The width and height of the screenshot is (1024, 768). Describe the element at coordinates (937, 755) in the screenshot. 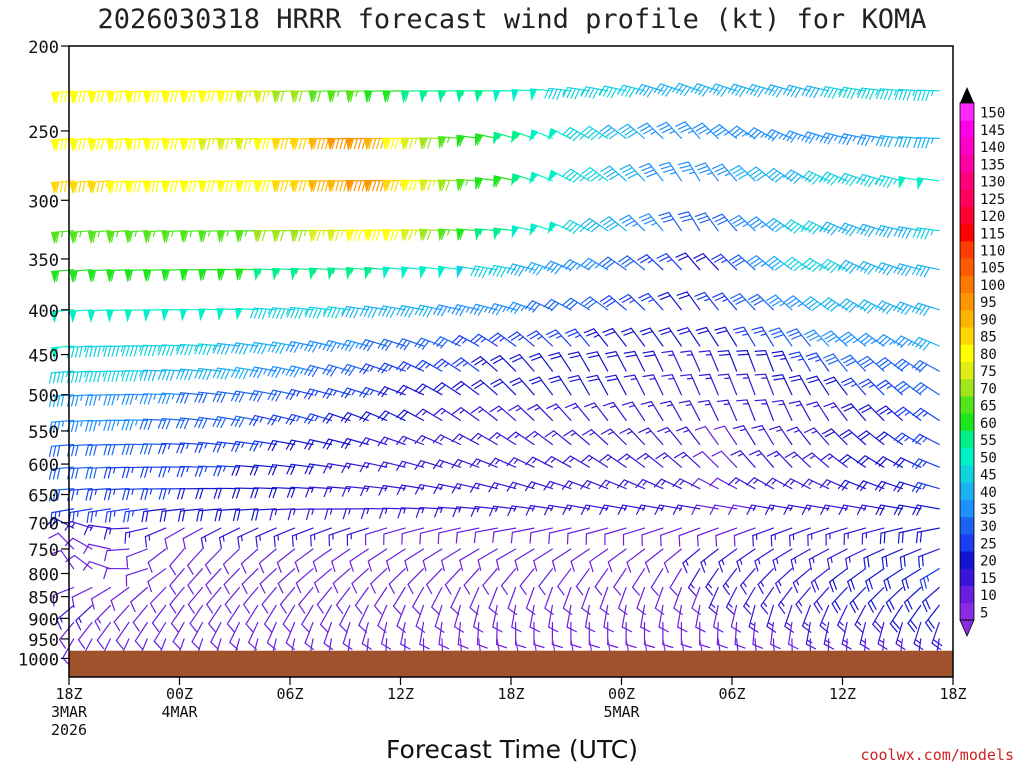

I see `credit-link: coolwx.com/models` at that location.